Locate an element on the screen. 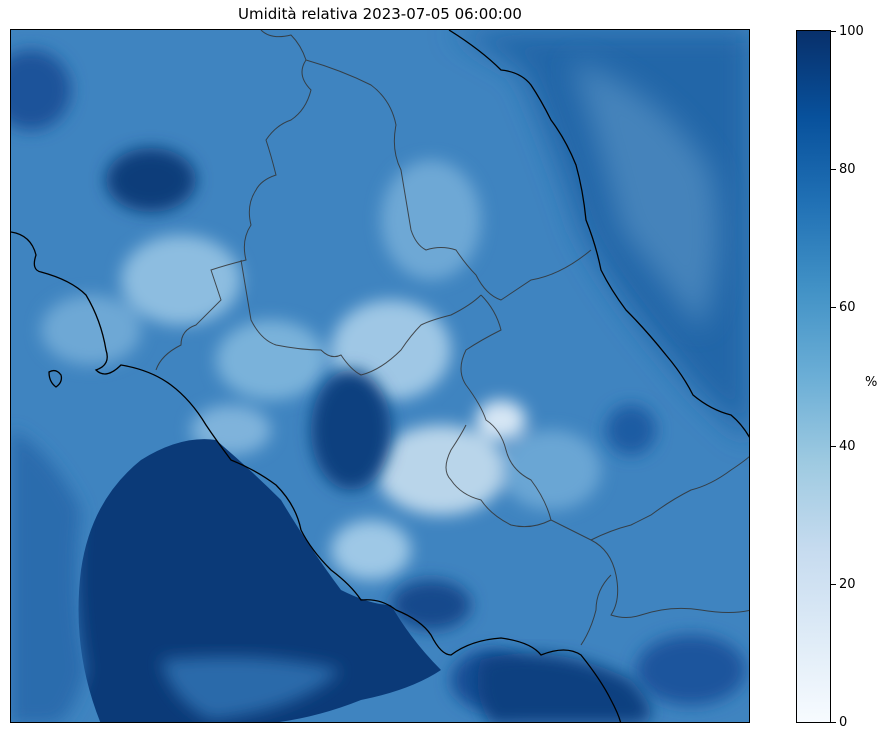 This screenshot has height=741, width=888. colorbar-label-60: 60 is located at coordinates (847, 307).